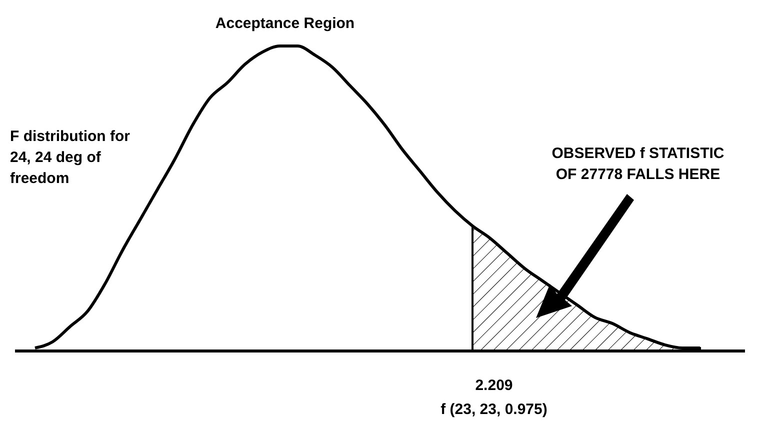 This screenshot has width=757, height=427. I want to click on text: Acceptance Region, so click(285, 23).